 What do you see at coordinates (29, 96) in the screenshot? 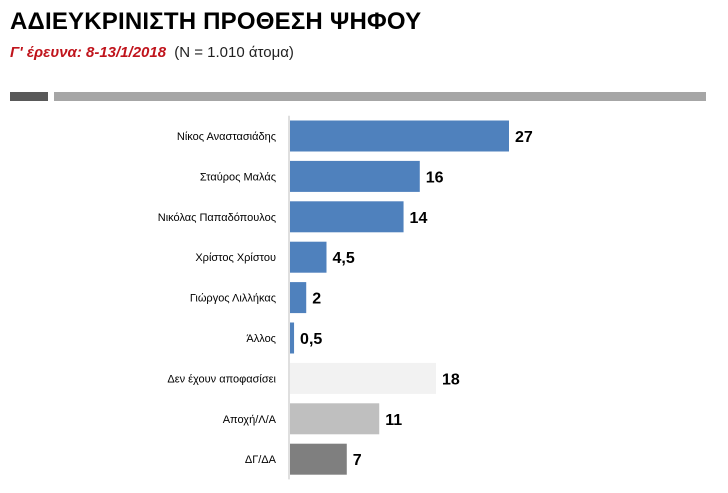
I see `header-band-dark` at bounding box center [29, 96].